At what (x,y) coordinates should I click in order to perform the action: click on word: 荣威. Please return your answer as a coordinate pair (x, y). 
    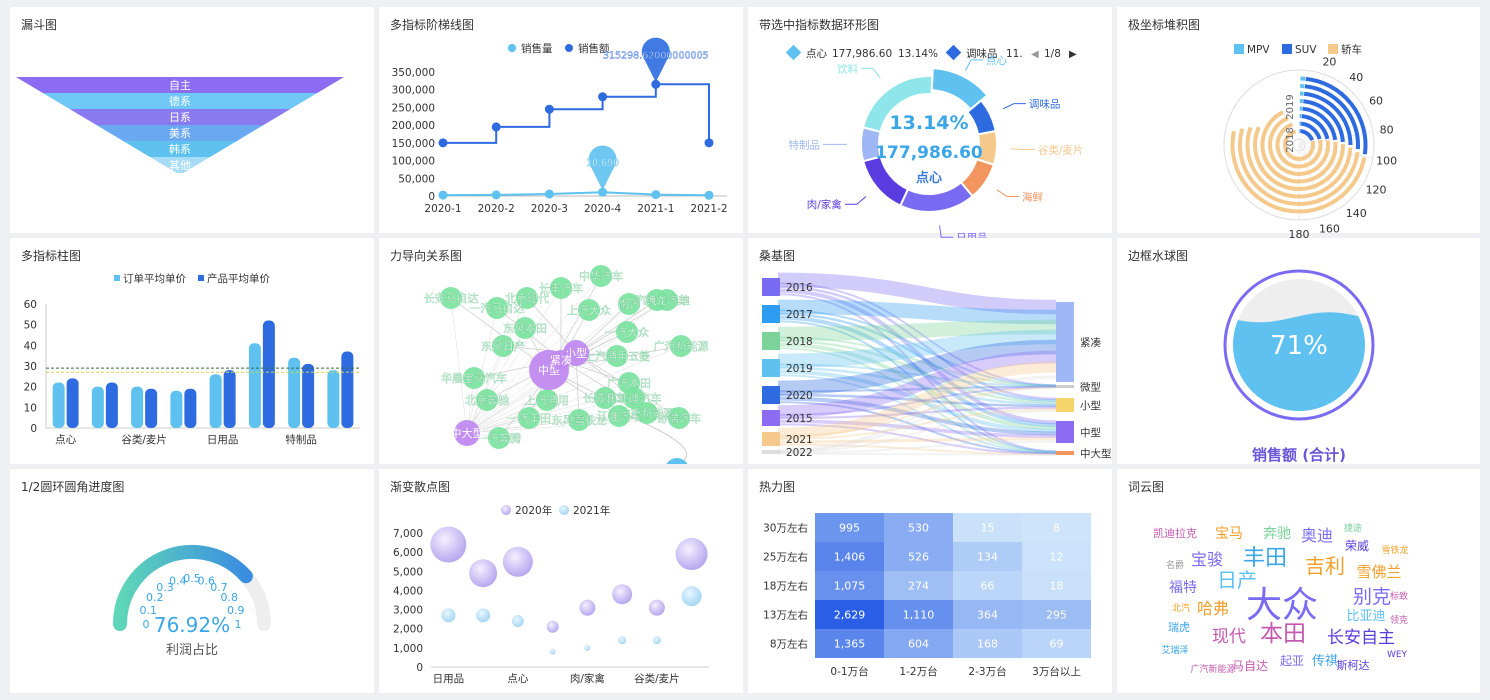
    Looking at the image, I should click on (1357, 546).